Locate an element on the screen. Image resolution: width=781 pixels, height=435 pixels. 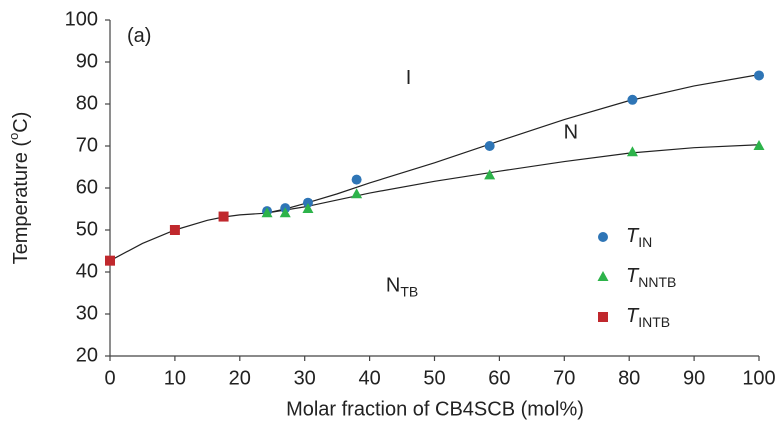
legend-subscript: NNTB is located at coordinates (657, 282).